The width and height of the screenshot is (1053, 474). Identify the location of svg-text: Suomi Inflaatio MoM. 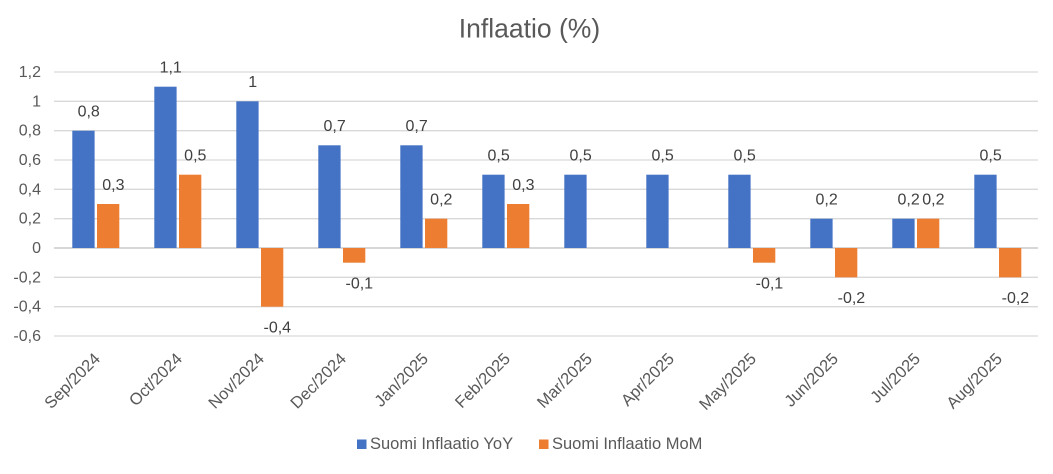
(627, 444).